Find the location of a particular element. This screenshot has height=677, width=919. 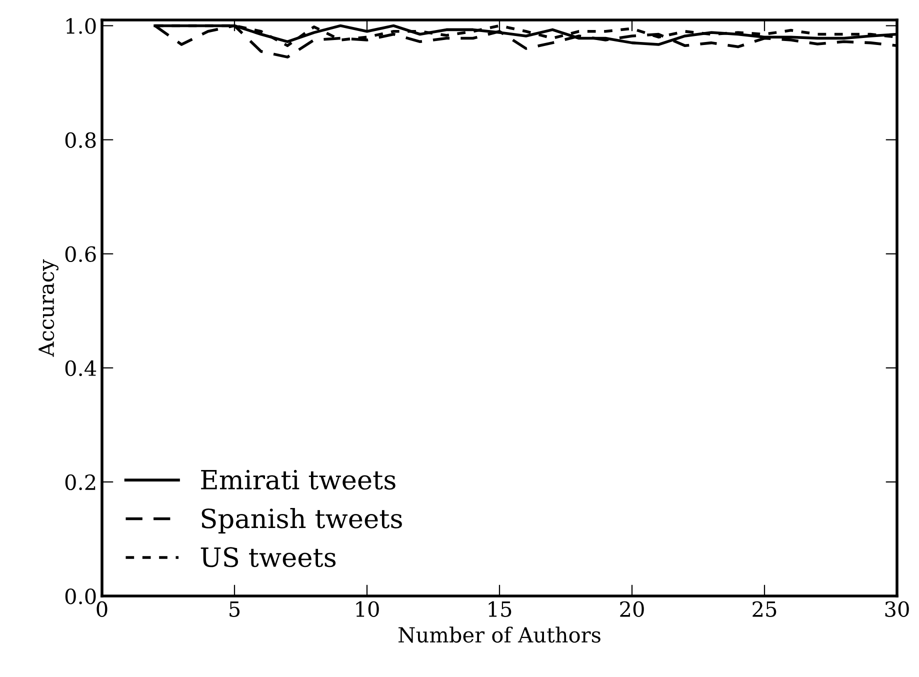

legend-label: Spanish tweets is located at coordinates (302, 521).